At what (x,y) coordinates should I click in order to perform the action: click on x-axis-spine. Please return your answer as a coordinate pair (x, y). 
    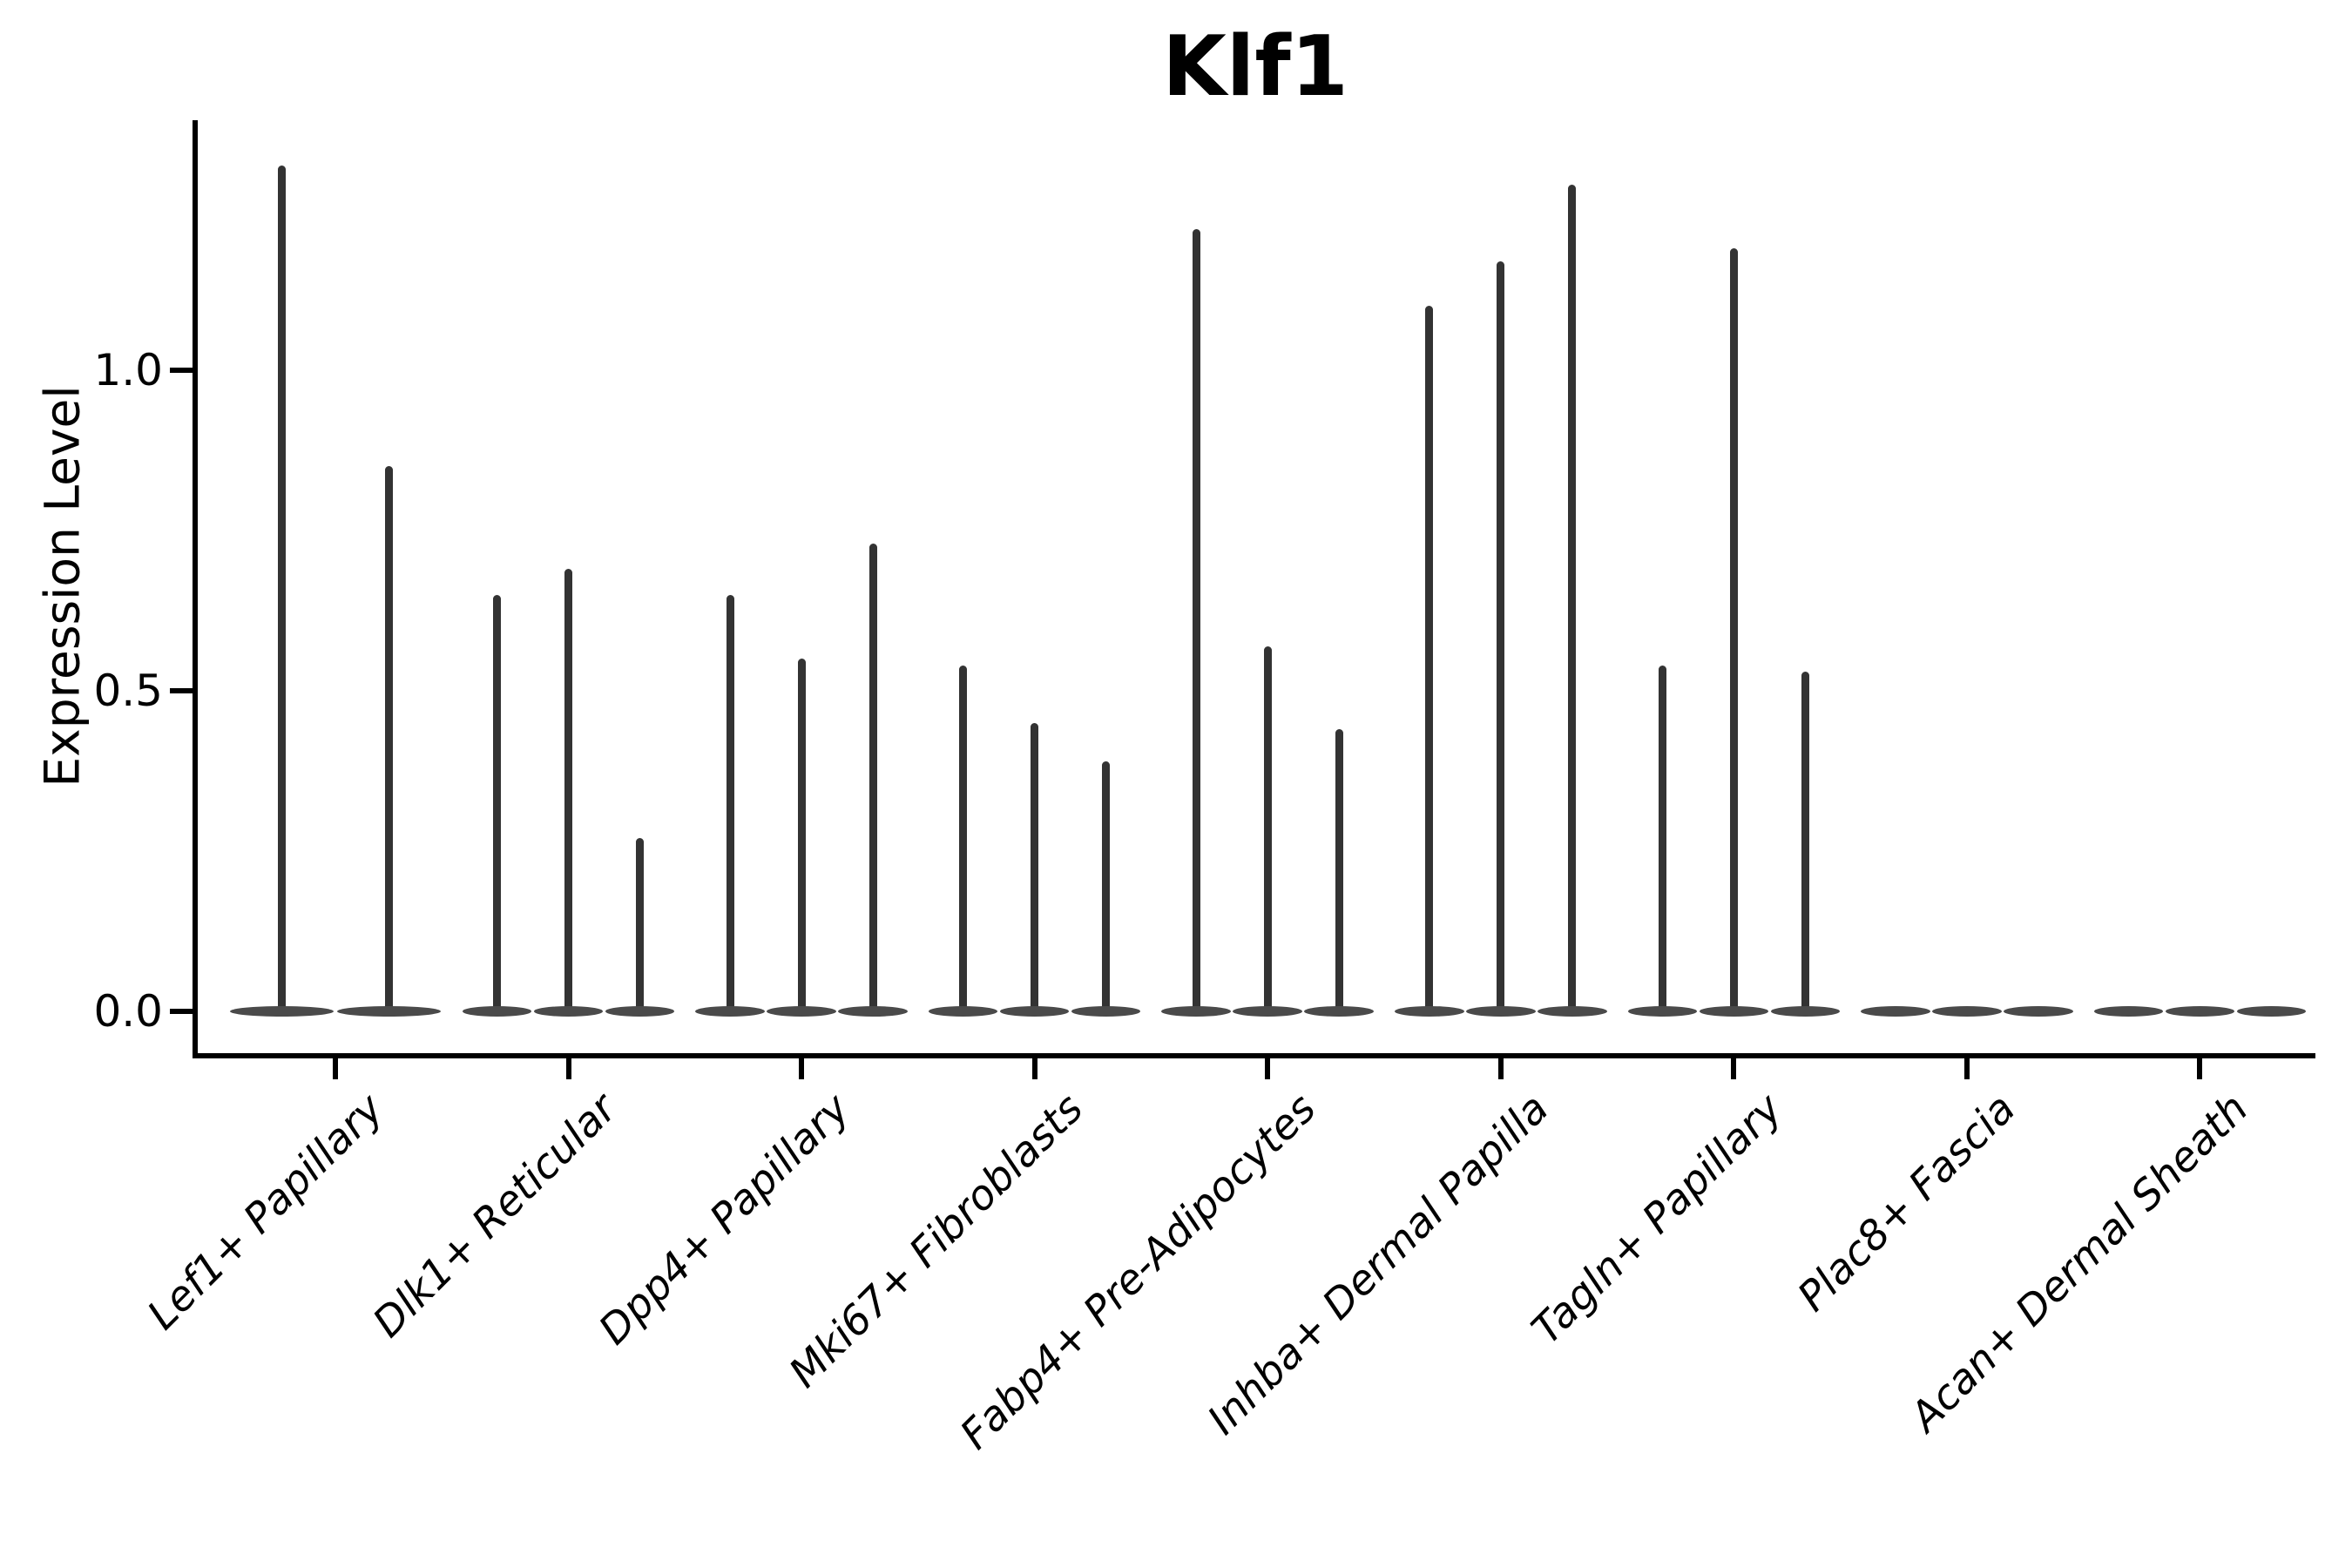
    Looking at the image, I should click on (1254, 1055).